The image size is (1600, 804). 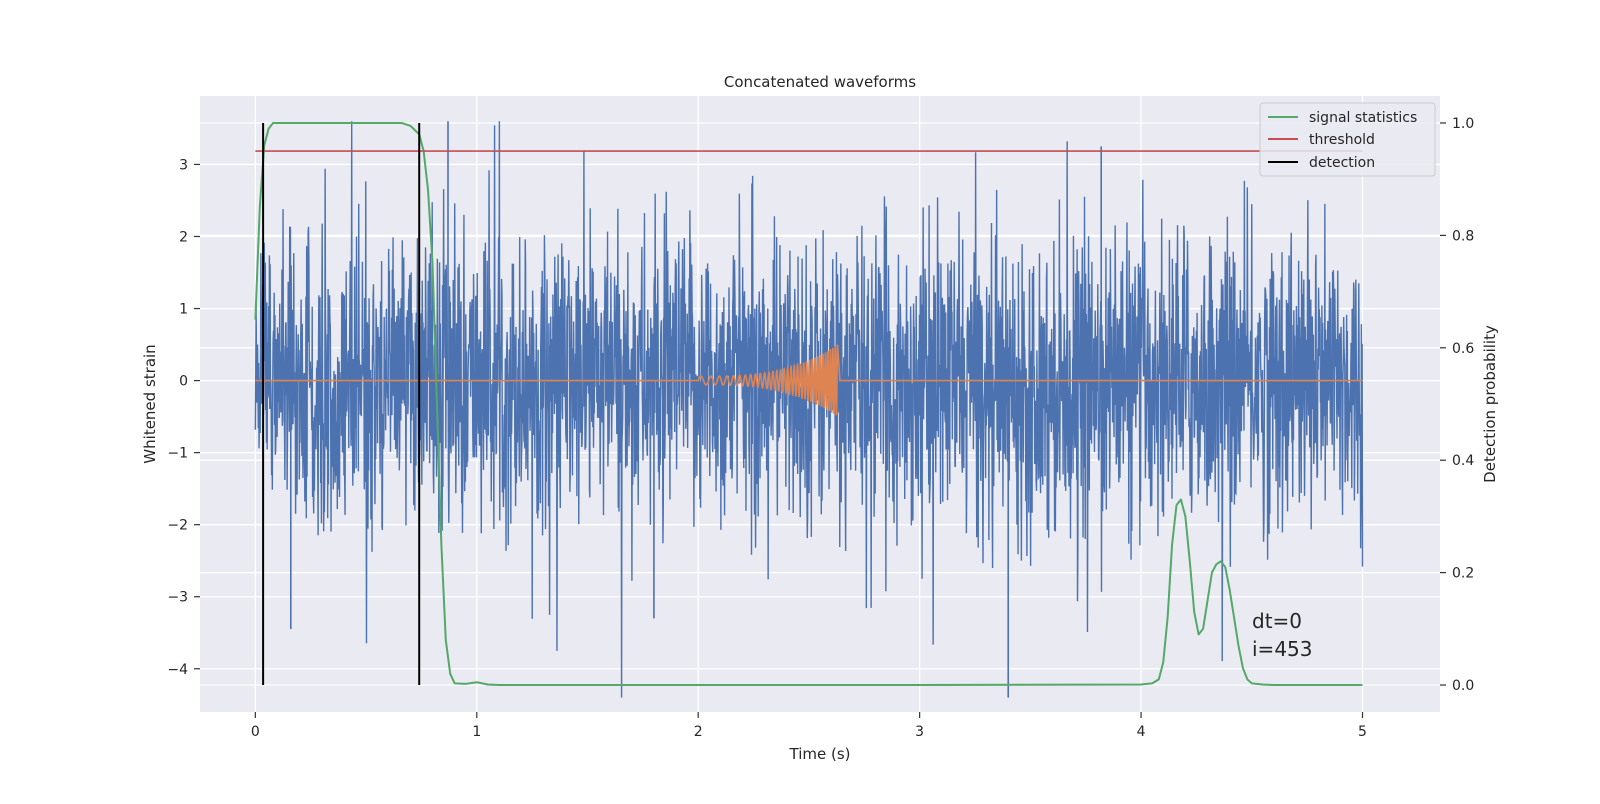 I want to click on y-tick-label: 3, so click(x=183, y=165).